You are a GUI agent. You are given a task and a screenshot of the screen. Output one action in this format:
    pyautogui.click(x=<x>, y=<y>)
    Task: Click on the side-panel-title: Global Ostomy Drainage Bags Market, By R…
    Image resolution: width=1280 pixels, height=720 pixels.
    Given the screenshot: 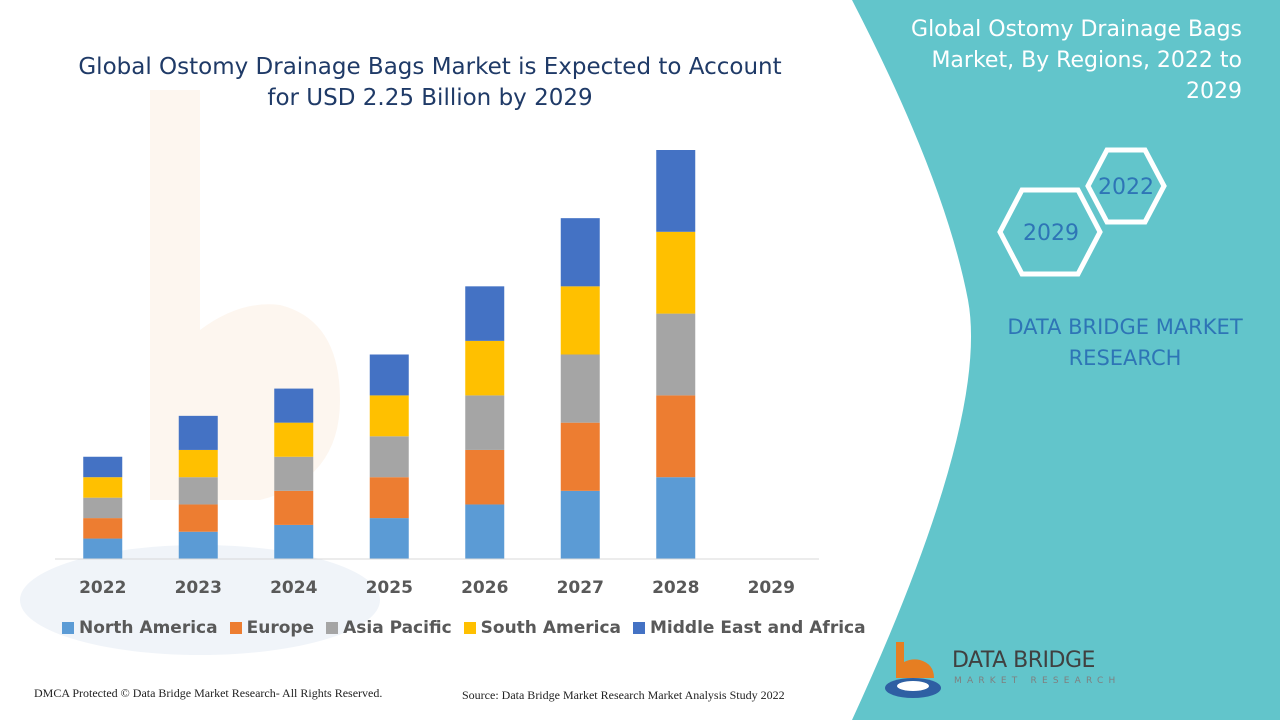 What is the action you would take?
    pyautogui.click(x=1076, y=60)
    